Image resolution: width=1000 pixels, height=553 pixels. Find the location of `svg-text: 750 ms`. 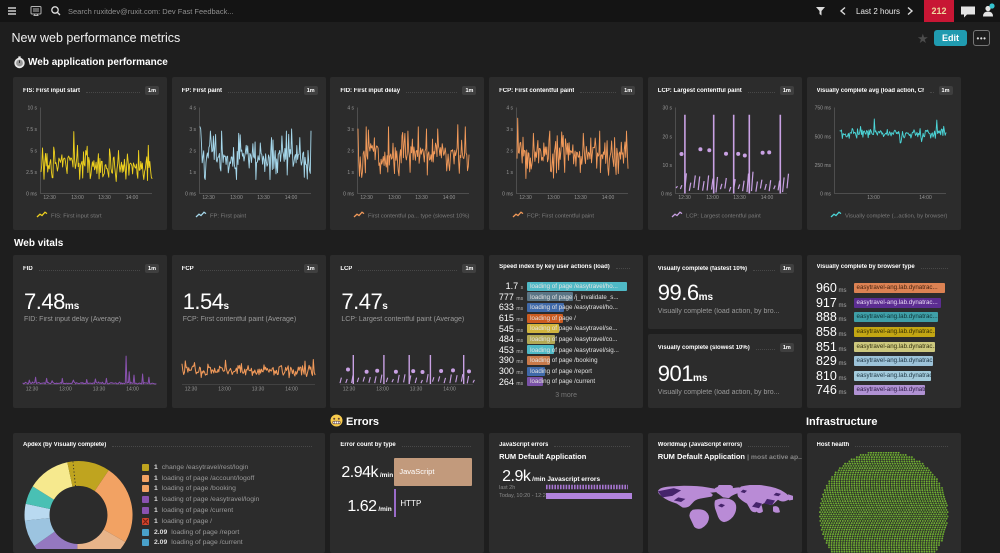

svg-text: 750 ms is located at coordinates (822, 109).